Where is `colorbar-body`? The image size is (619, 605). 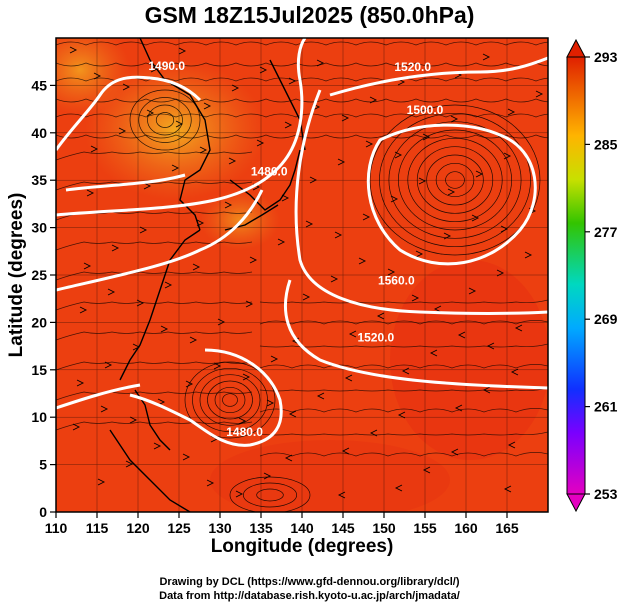 colorbar-body is located at coordinates (576, 275).